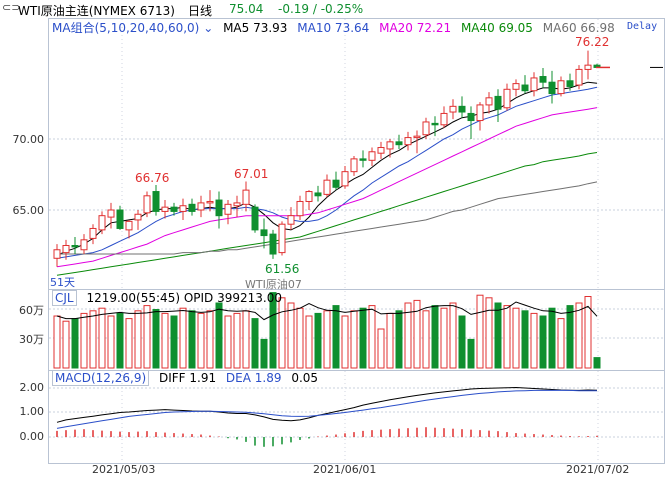 The width and height of the screenshot is (666, 480). I want to click on chart-link-icon: ⊂⊃, so click(11, 7).